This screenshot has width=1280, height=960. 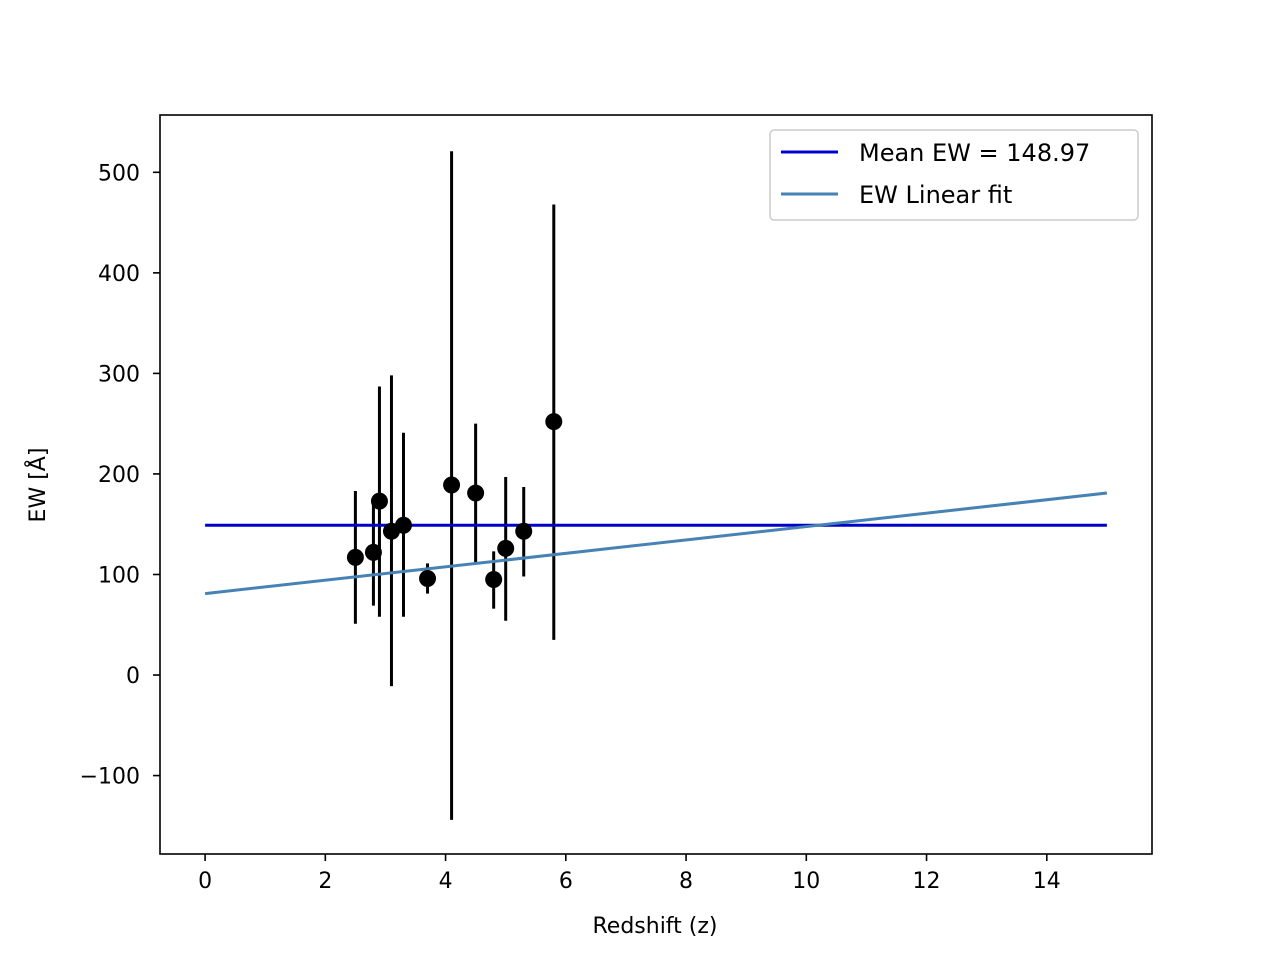 What do you see at coordinates (935, 195) in the screenshot?
I see `legend-label-linear-fit: EW Linear fit` at bounding box center [935, 195].